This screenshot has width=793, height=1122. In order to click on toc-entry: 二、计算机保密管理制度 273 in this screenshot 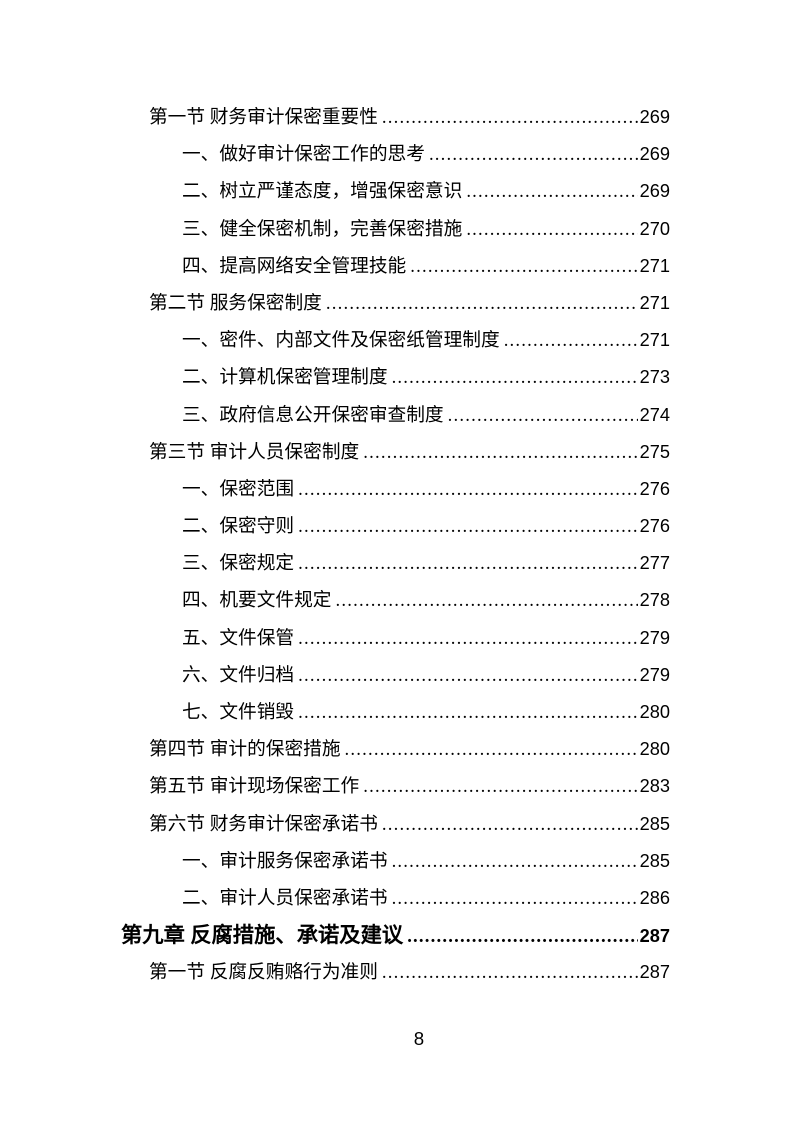, I will do `click(395, 377)`.